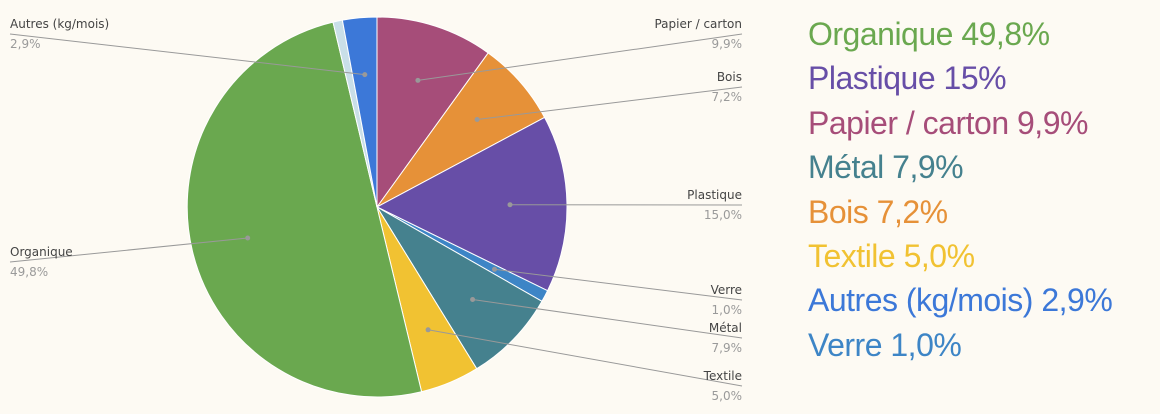 This screenshot has height=414, width=1160. What do you see at coordinates (726, 290) in the screenshot?
I see `callout-label-verre: Verre` at bounding box center [726, 290].